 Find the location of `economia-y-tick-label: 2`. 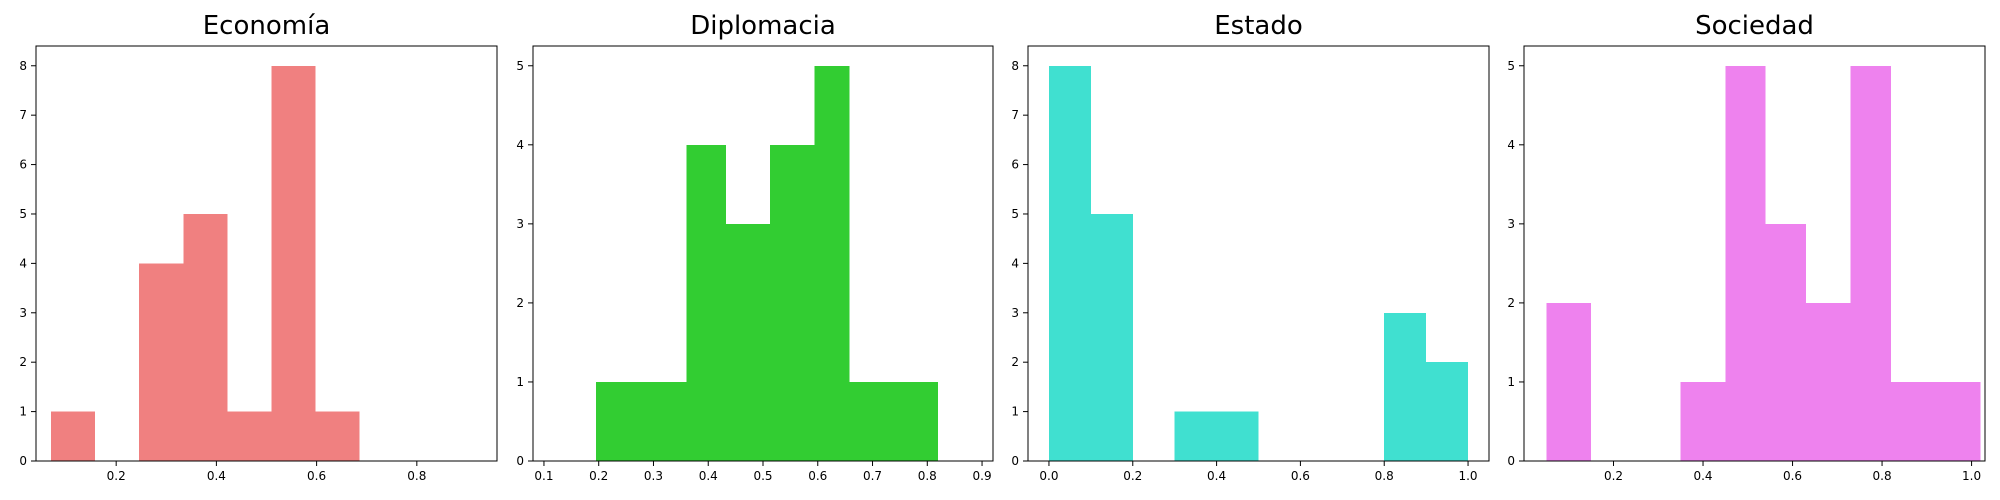

economia-y-tick-label: 2 is located at coordinates (23, 362).